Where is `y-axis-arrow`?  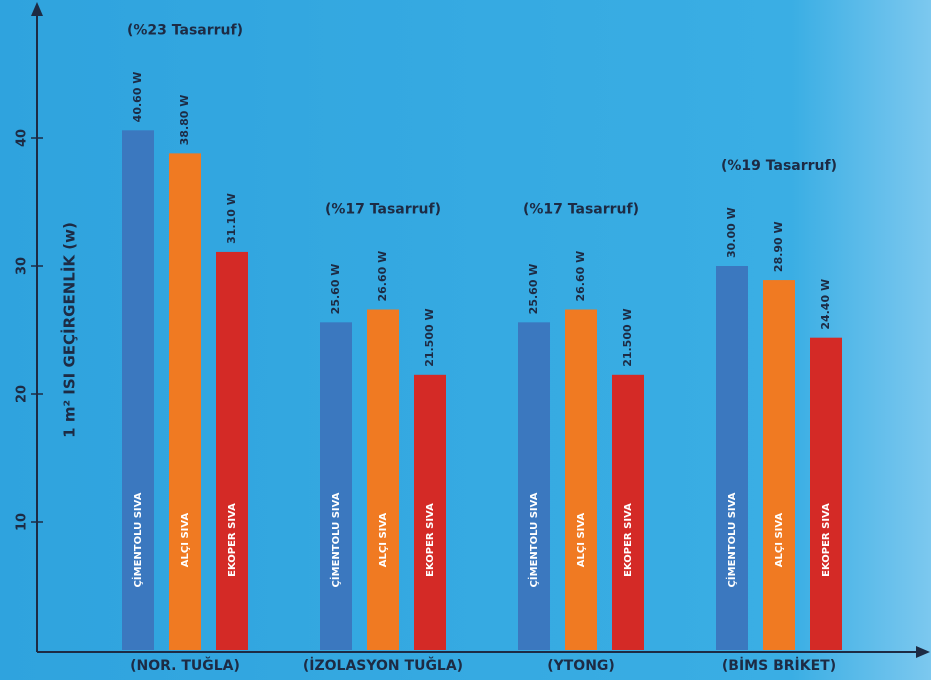
y-axis-arrow is located at coordinates (37, 9).